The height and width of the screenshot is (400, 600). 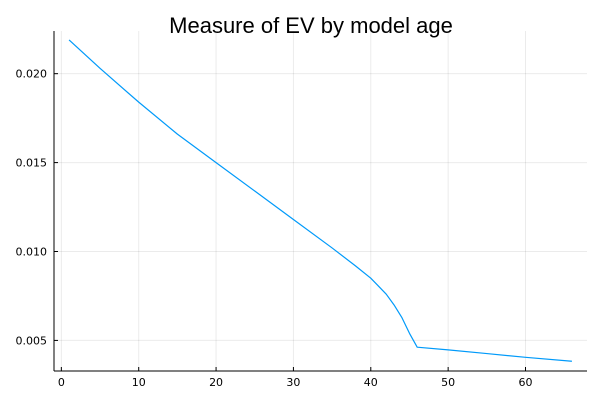 I want to click on x-tick-label: 60, so click(x=526, y=382).